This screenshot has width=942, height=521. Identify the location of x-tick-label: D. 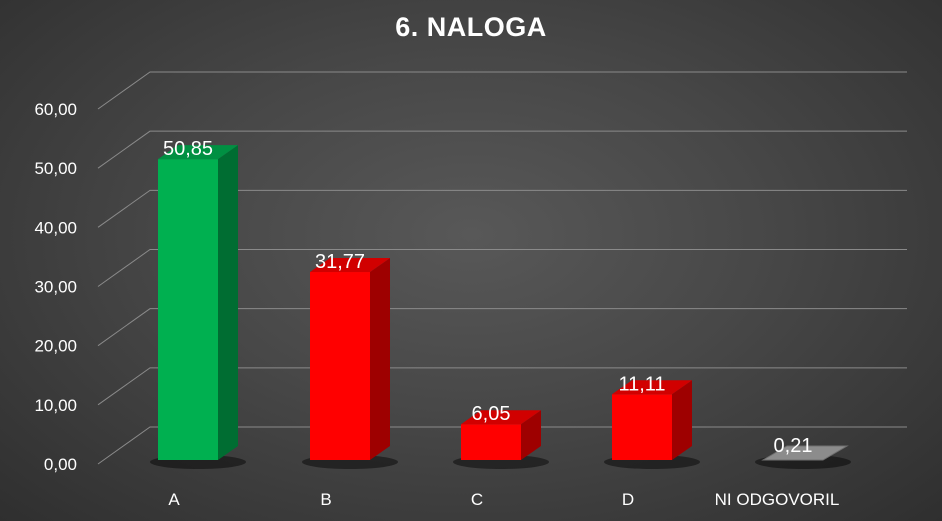
(628, 499).